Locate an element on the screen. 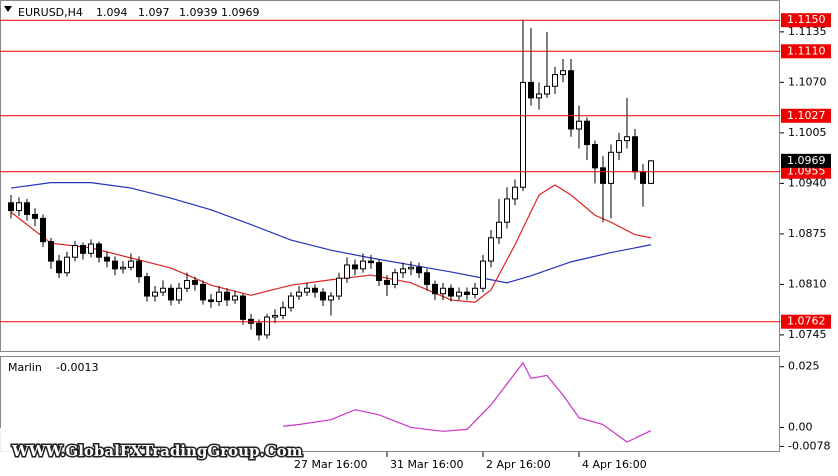 The image size is (838, 476). level-label: 1.0762 is located at coordinates (806, 321).